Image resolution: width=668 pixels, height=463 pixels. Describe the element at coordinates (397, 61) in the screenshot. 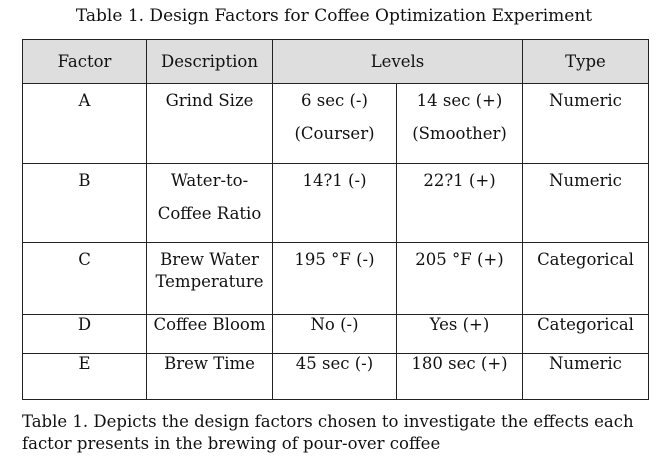

I see `header-levels: Levels` at that location.